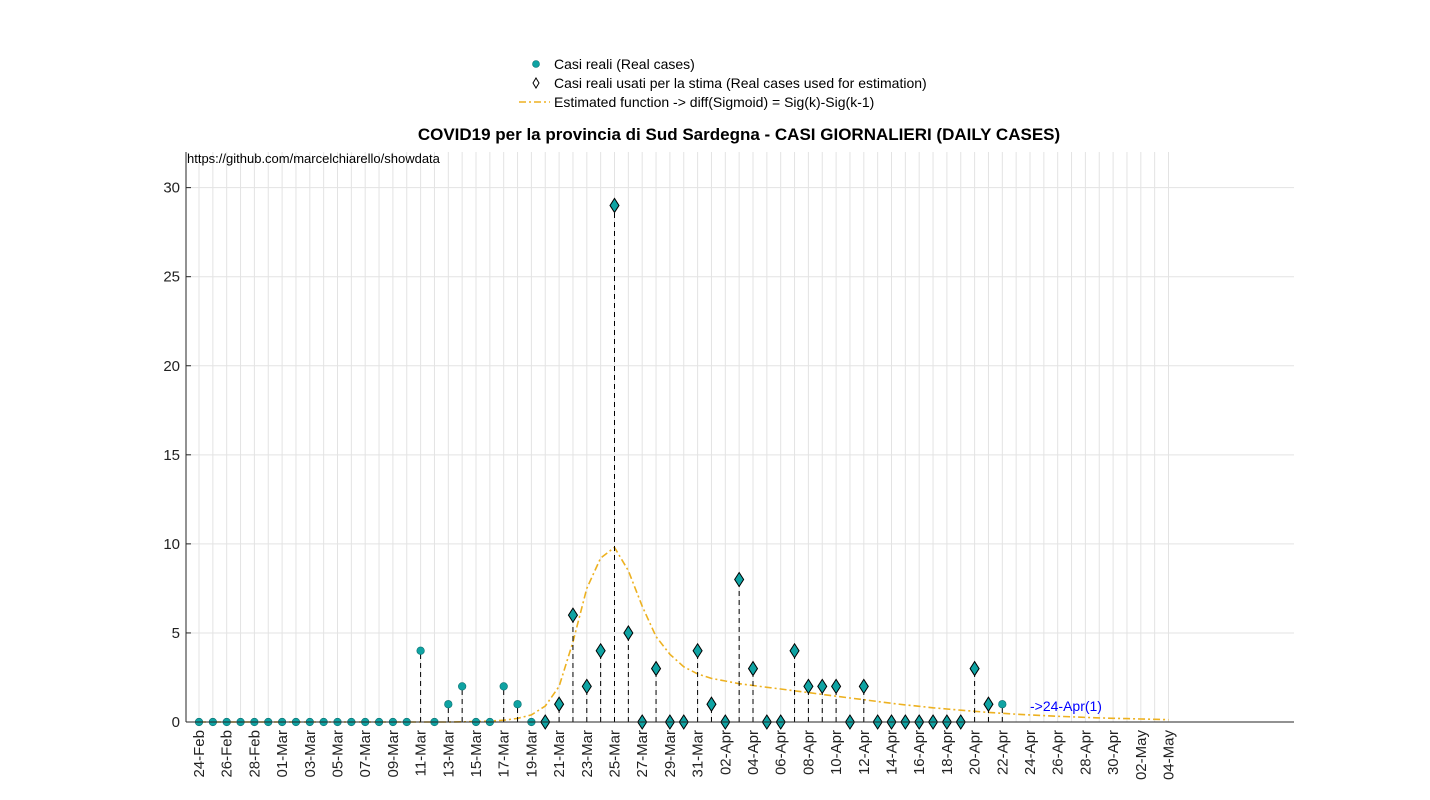  Describe the element at coordinates (171, 277) in the screenshot. I see `y-tick-label: 25` at that location.